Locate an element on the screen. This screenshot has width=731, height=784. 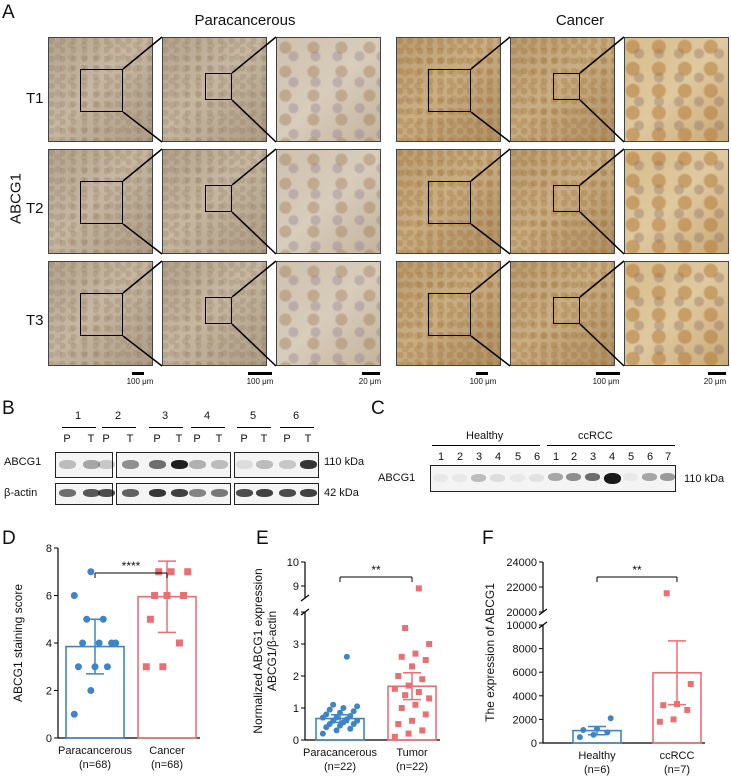
y-axis-label-2: ABCG1/β-actin is located at coordinates (272, 651).